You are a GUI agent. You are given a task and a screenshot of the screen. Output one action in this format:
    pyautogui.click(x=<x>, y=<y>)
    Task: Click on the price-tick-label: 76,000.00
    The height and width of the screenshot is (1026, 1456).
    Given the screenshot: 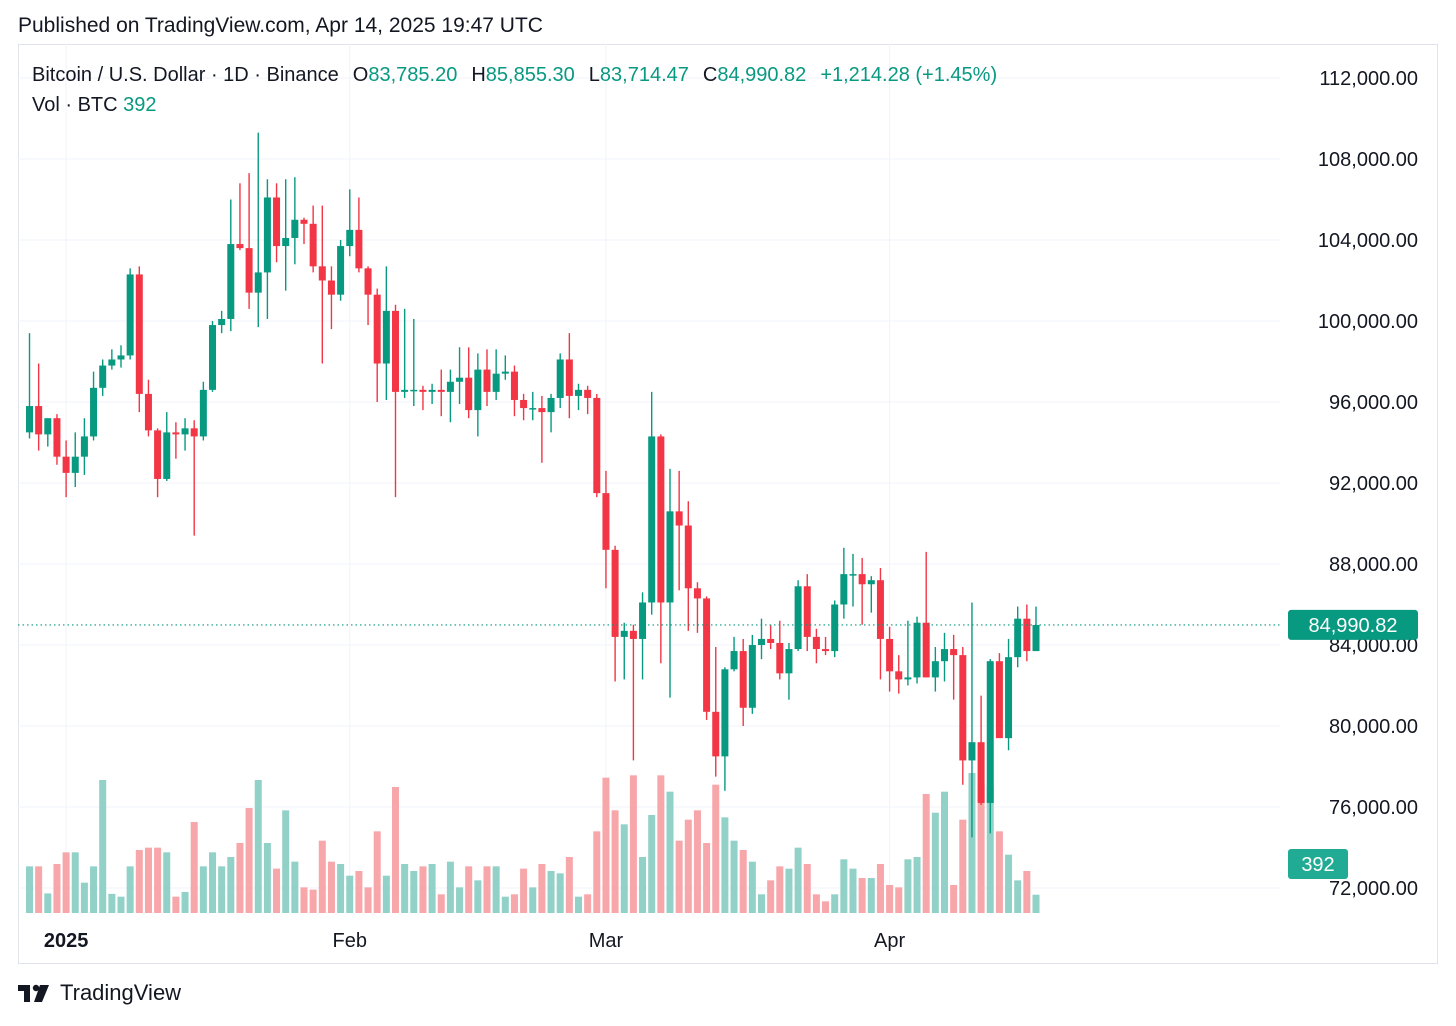 What is the action you would take?
    pyautogui.click(x=1373, y=808)
    